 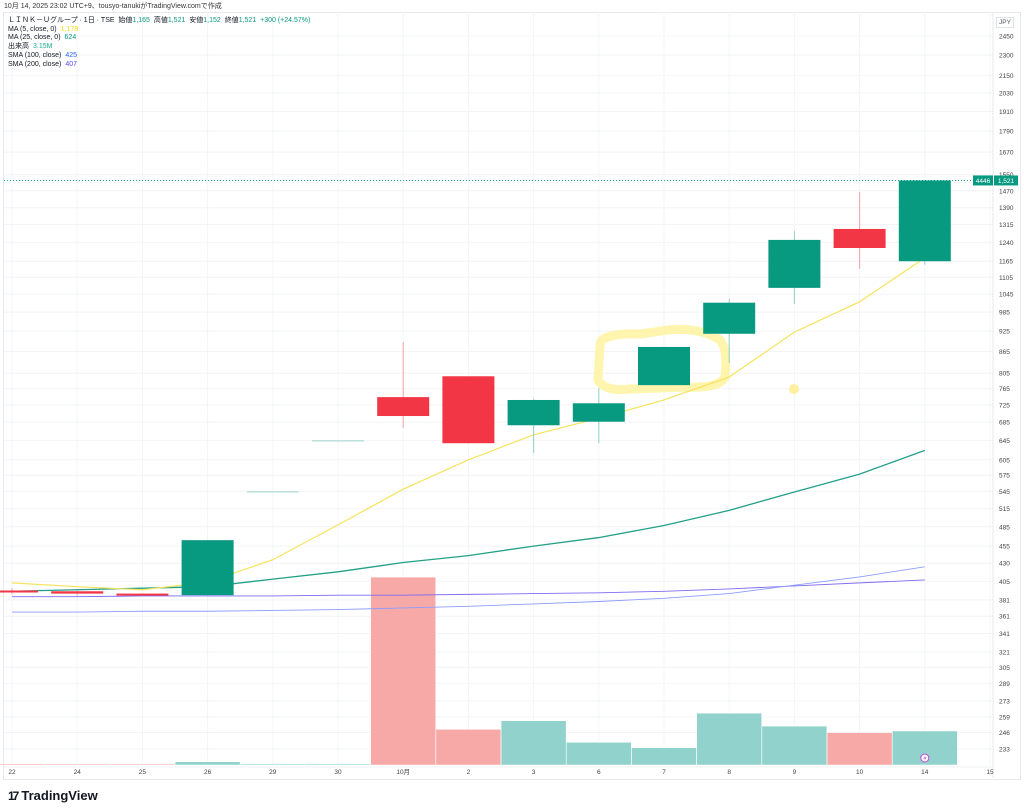 I want to click on y-tick-label: 273, so click(x=1004, y=701).